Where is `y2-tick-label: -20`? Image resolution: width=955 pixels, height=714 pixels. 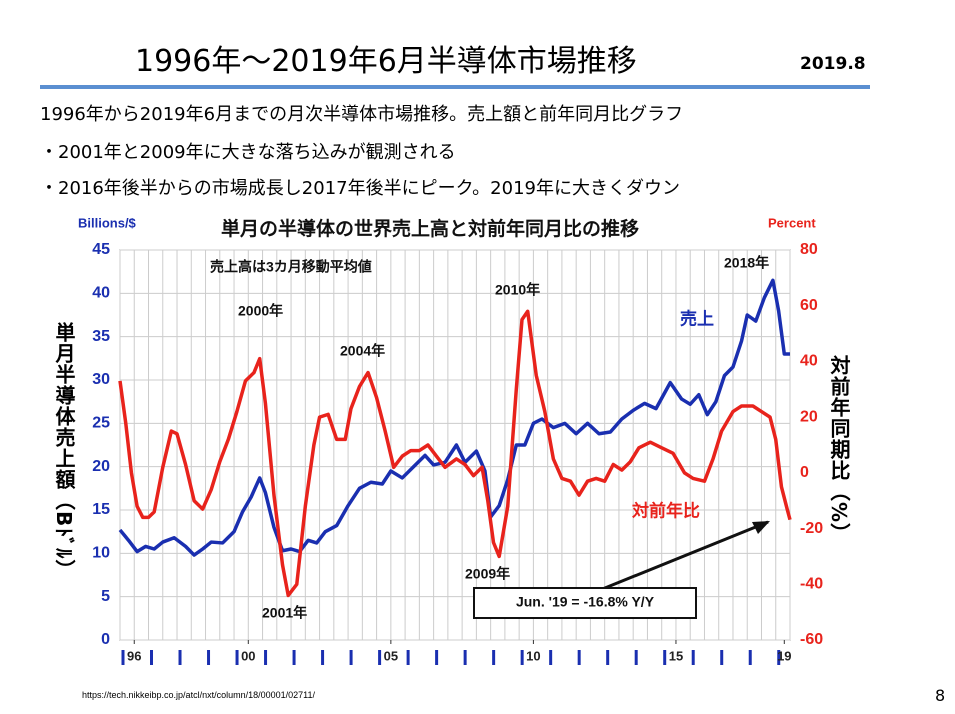 y2-tick-label: -20 is located at coordinates (811, 528).